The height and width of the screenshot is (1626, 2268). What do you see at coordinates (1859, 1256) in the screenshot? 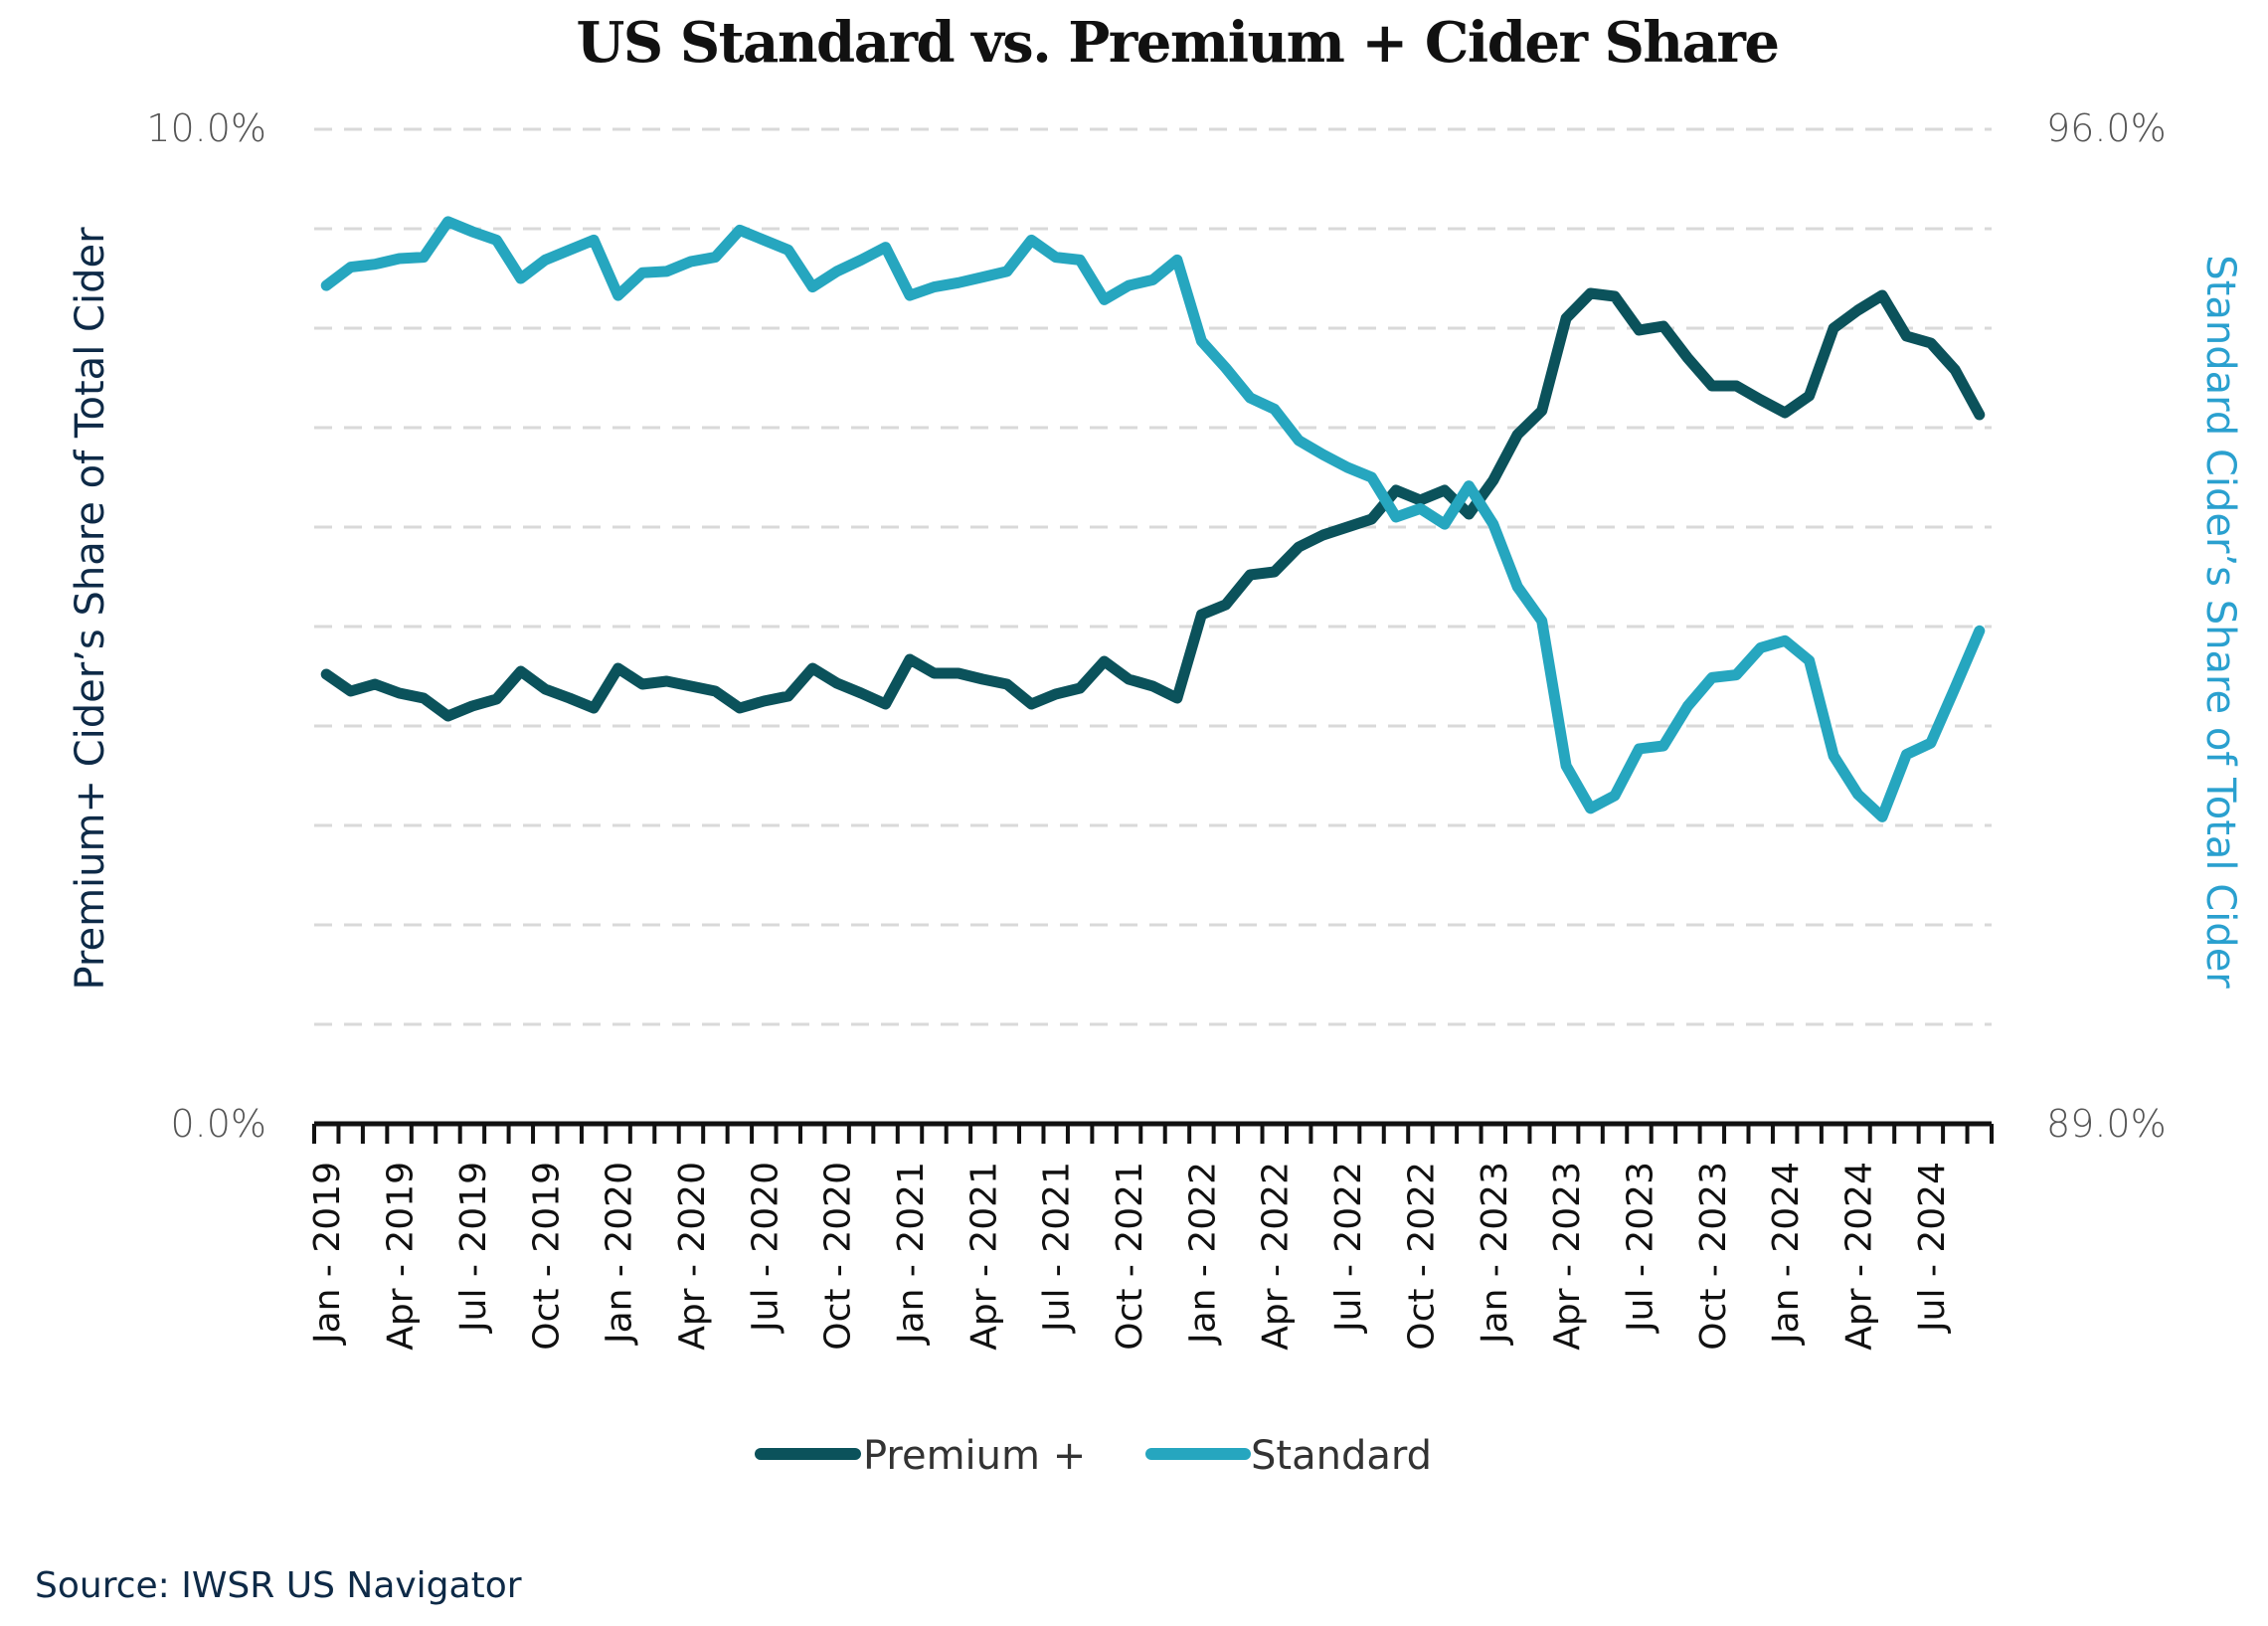
I see `x-tick-label: Apr - 2024` at bounding box center [1859, 1256].